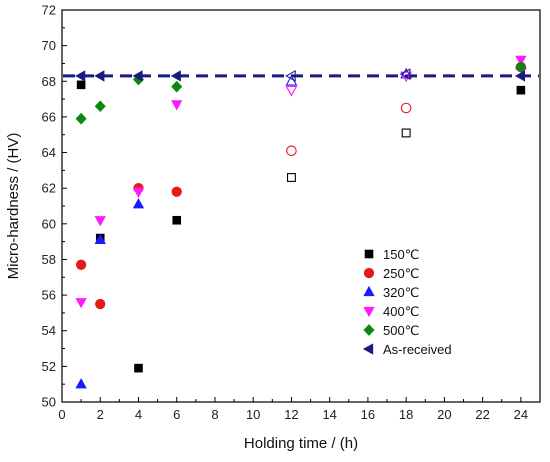  What do you see at coordinates (406, 414) in the screenshot?
I see `x-tick-label: 18` at bounding box center [406, 414].